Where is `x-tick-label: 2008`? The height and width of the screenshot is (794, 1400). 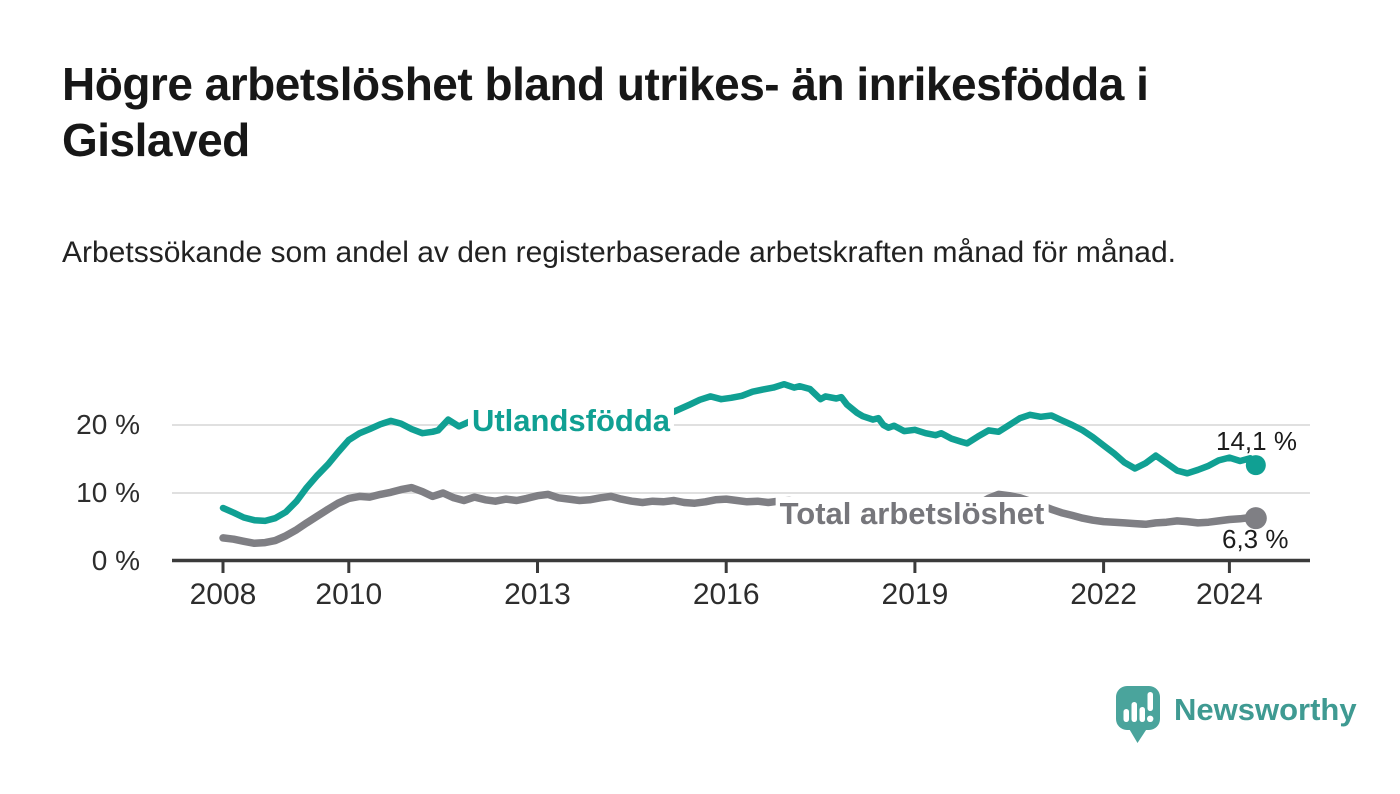
x-tick-label: 2008 is located at coordinates (223, 594).